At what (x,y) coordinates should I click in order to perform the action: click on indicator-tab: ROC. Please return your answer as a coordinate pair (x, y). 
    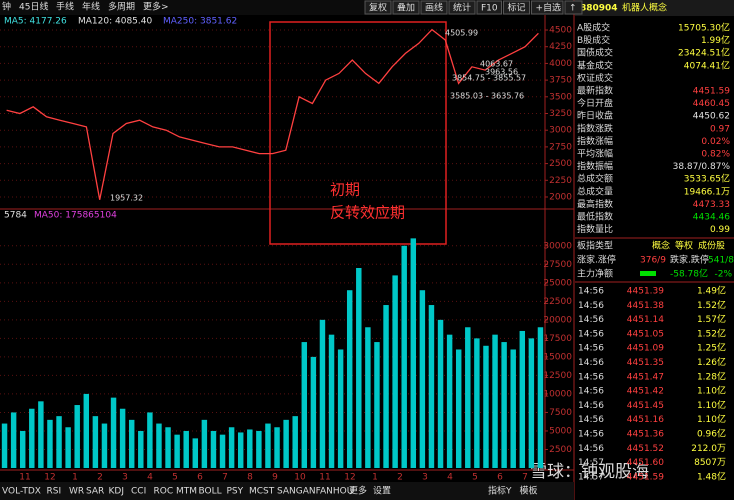
    Looking at the image, I should click on (164, 492).